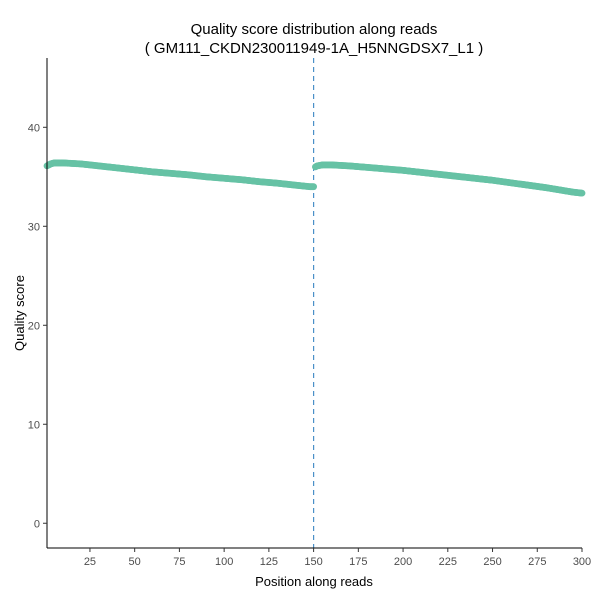  What do you see at coordinates (448, 562) in the screenshot?
I see `x-tick-label: 225` at bounding box center [448, 562].